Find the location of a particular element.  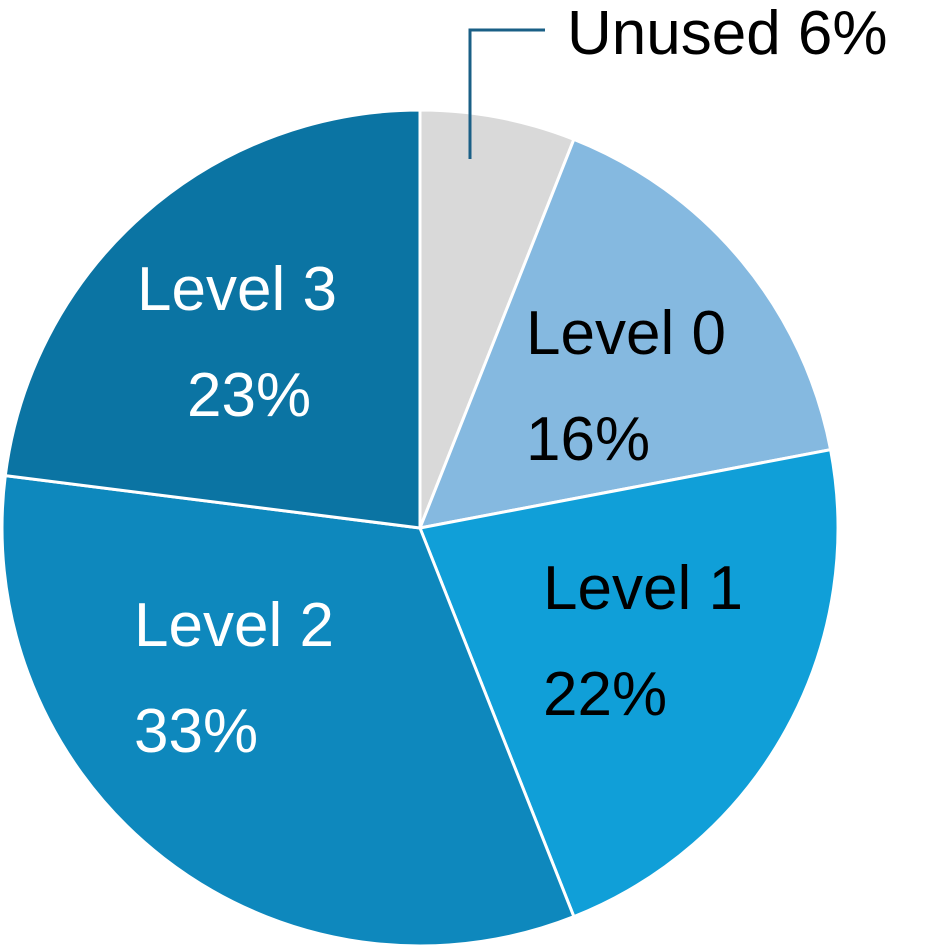

data-label-value-level-0: 16% is located at coordinates (588, 439).